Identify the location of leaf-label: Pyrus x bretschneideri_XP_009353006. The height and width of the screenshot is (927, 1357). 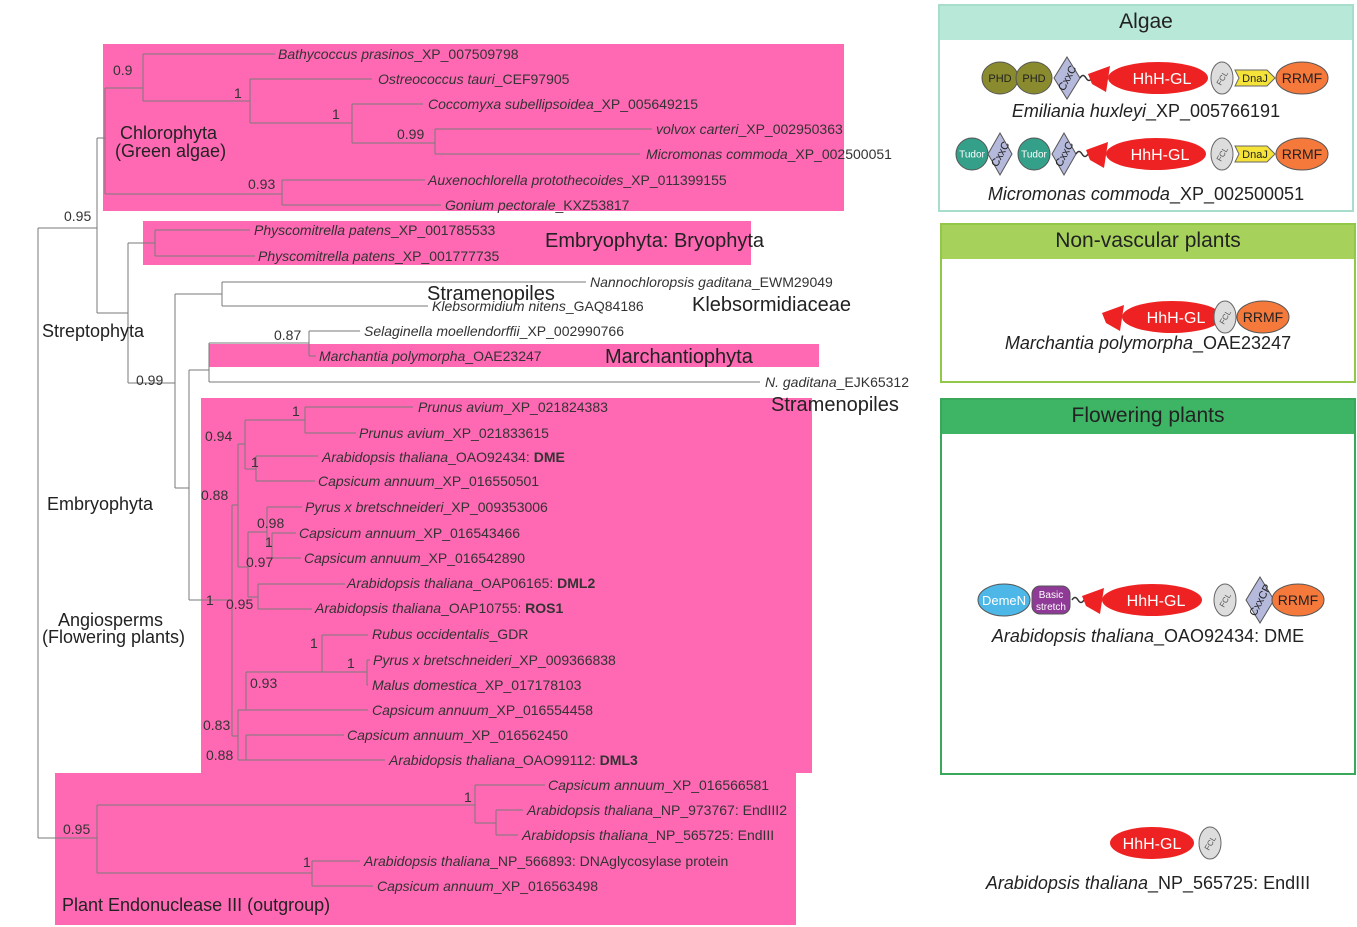
(426, 507).